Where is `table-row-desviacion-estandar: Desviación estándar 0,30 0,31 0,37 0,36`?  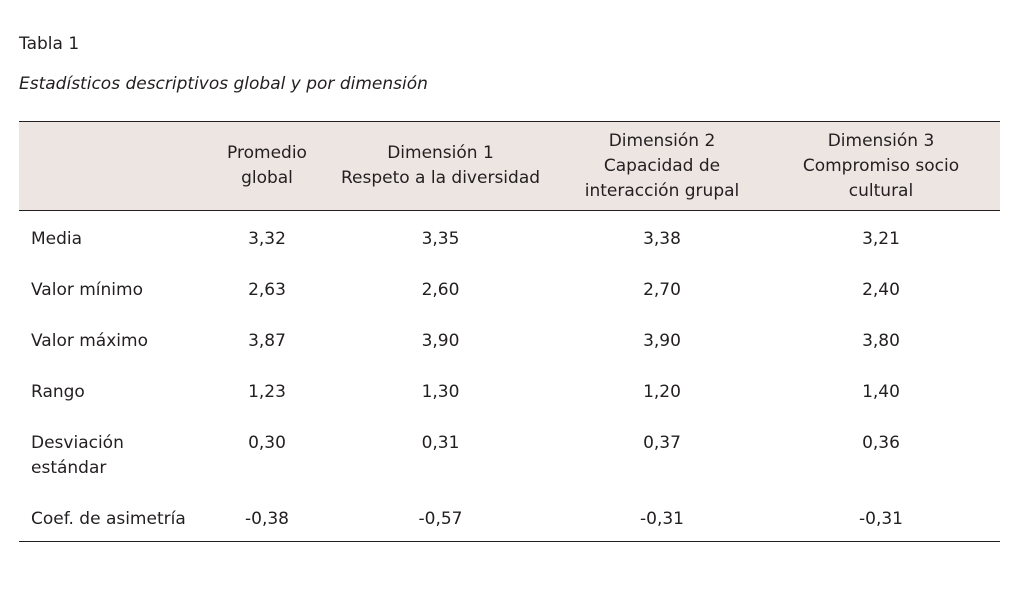
table-row-desviacion-estandar: Desviación estándar 0,30 0,31 0,37 0,36 is located at coordinates (509, 453).